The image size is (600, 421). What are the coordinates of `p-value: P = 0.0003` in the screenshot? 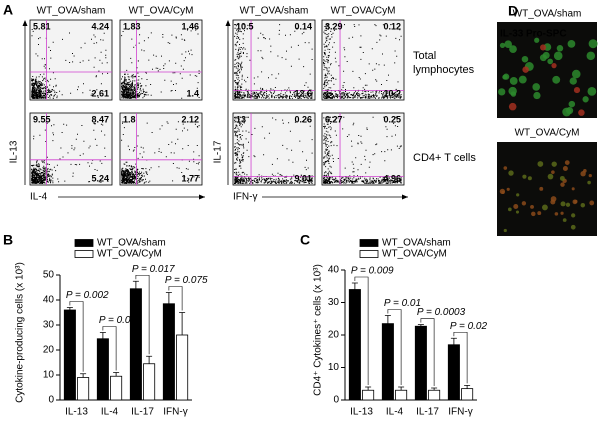 It's located at (441, 312).